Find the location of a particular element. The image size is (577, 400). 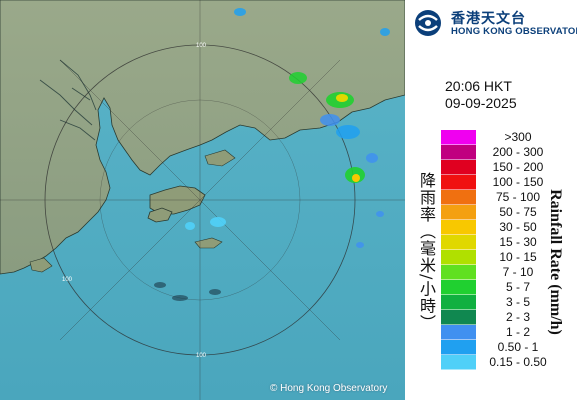

range-label-north: 100 is located at coordinates (201, 46).